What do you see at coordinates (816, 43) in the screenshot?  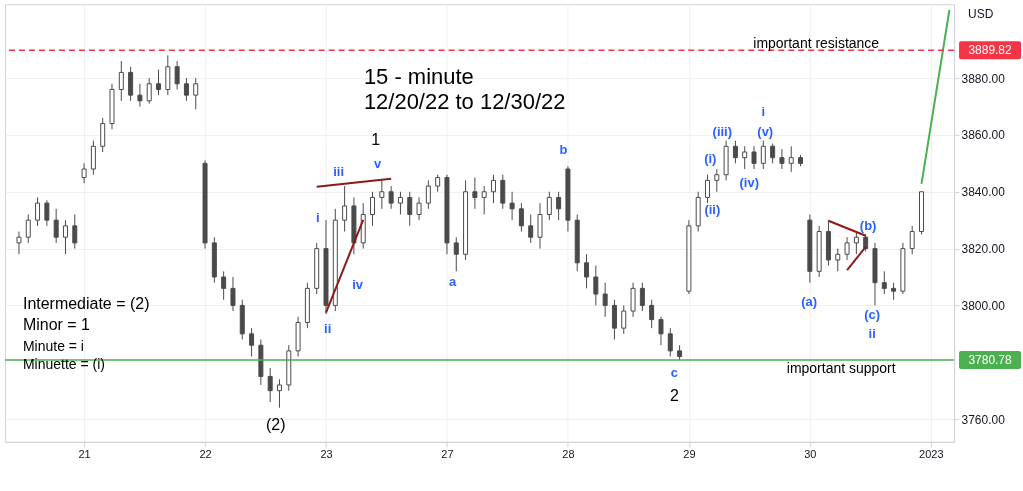 I see `annotation: important resistance` at bounding box center [816, 43].